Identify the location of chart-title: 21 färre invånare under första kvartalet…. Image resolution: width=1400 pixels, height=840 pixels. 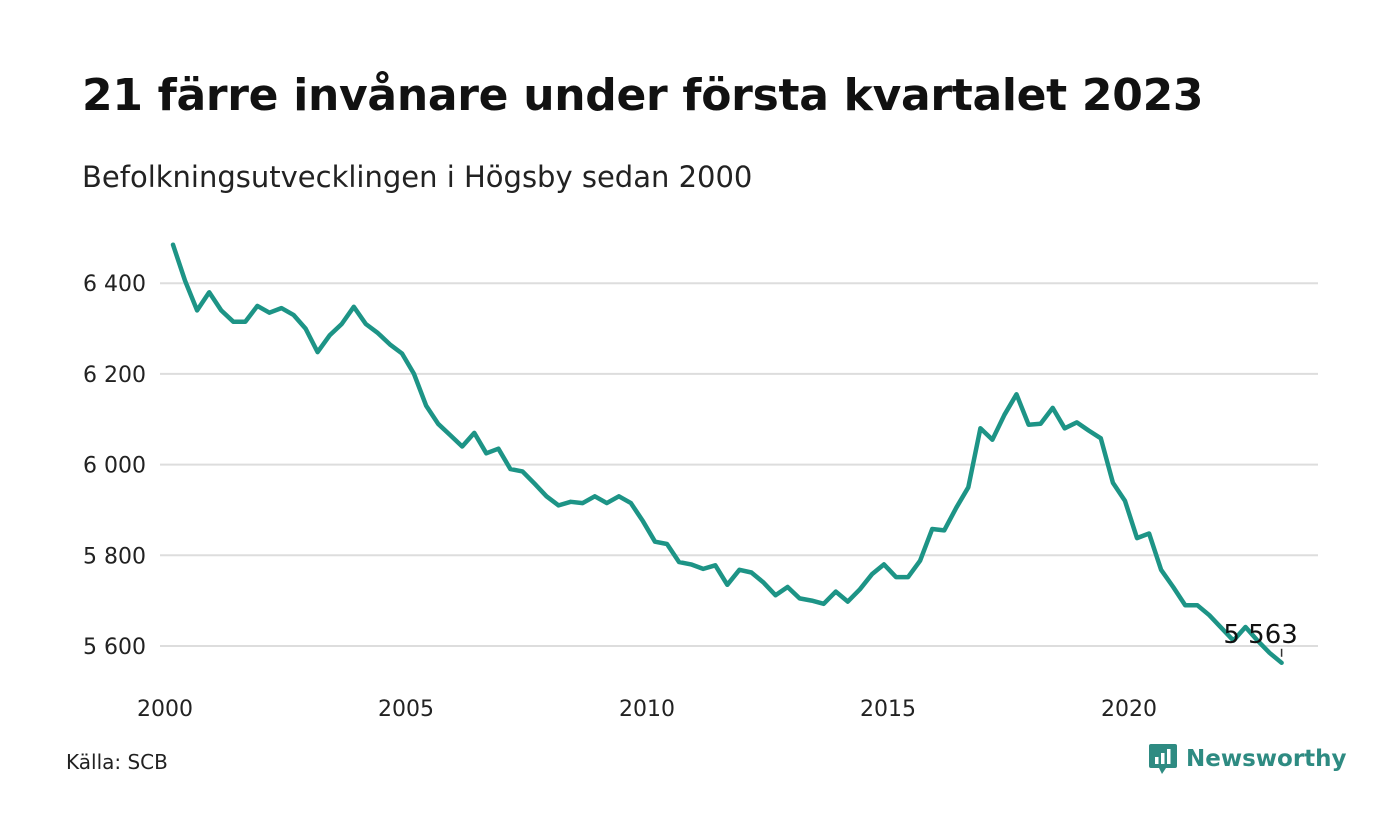
(643, 95).